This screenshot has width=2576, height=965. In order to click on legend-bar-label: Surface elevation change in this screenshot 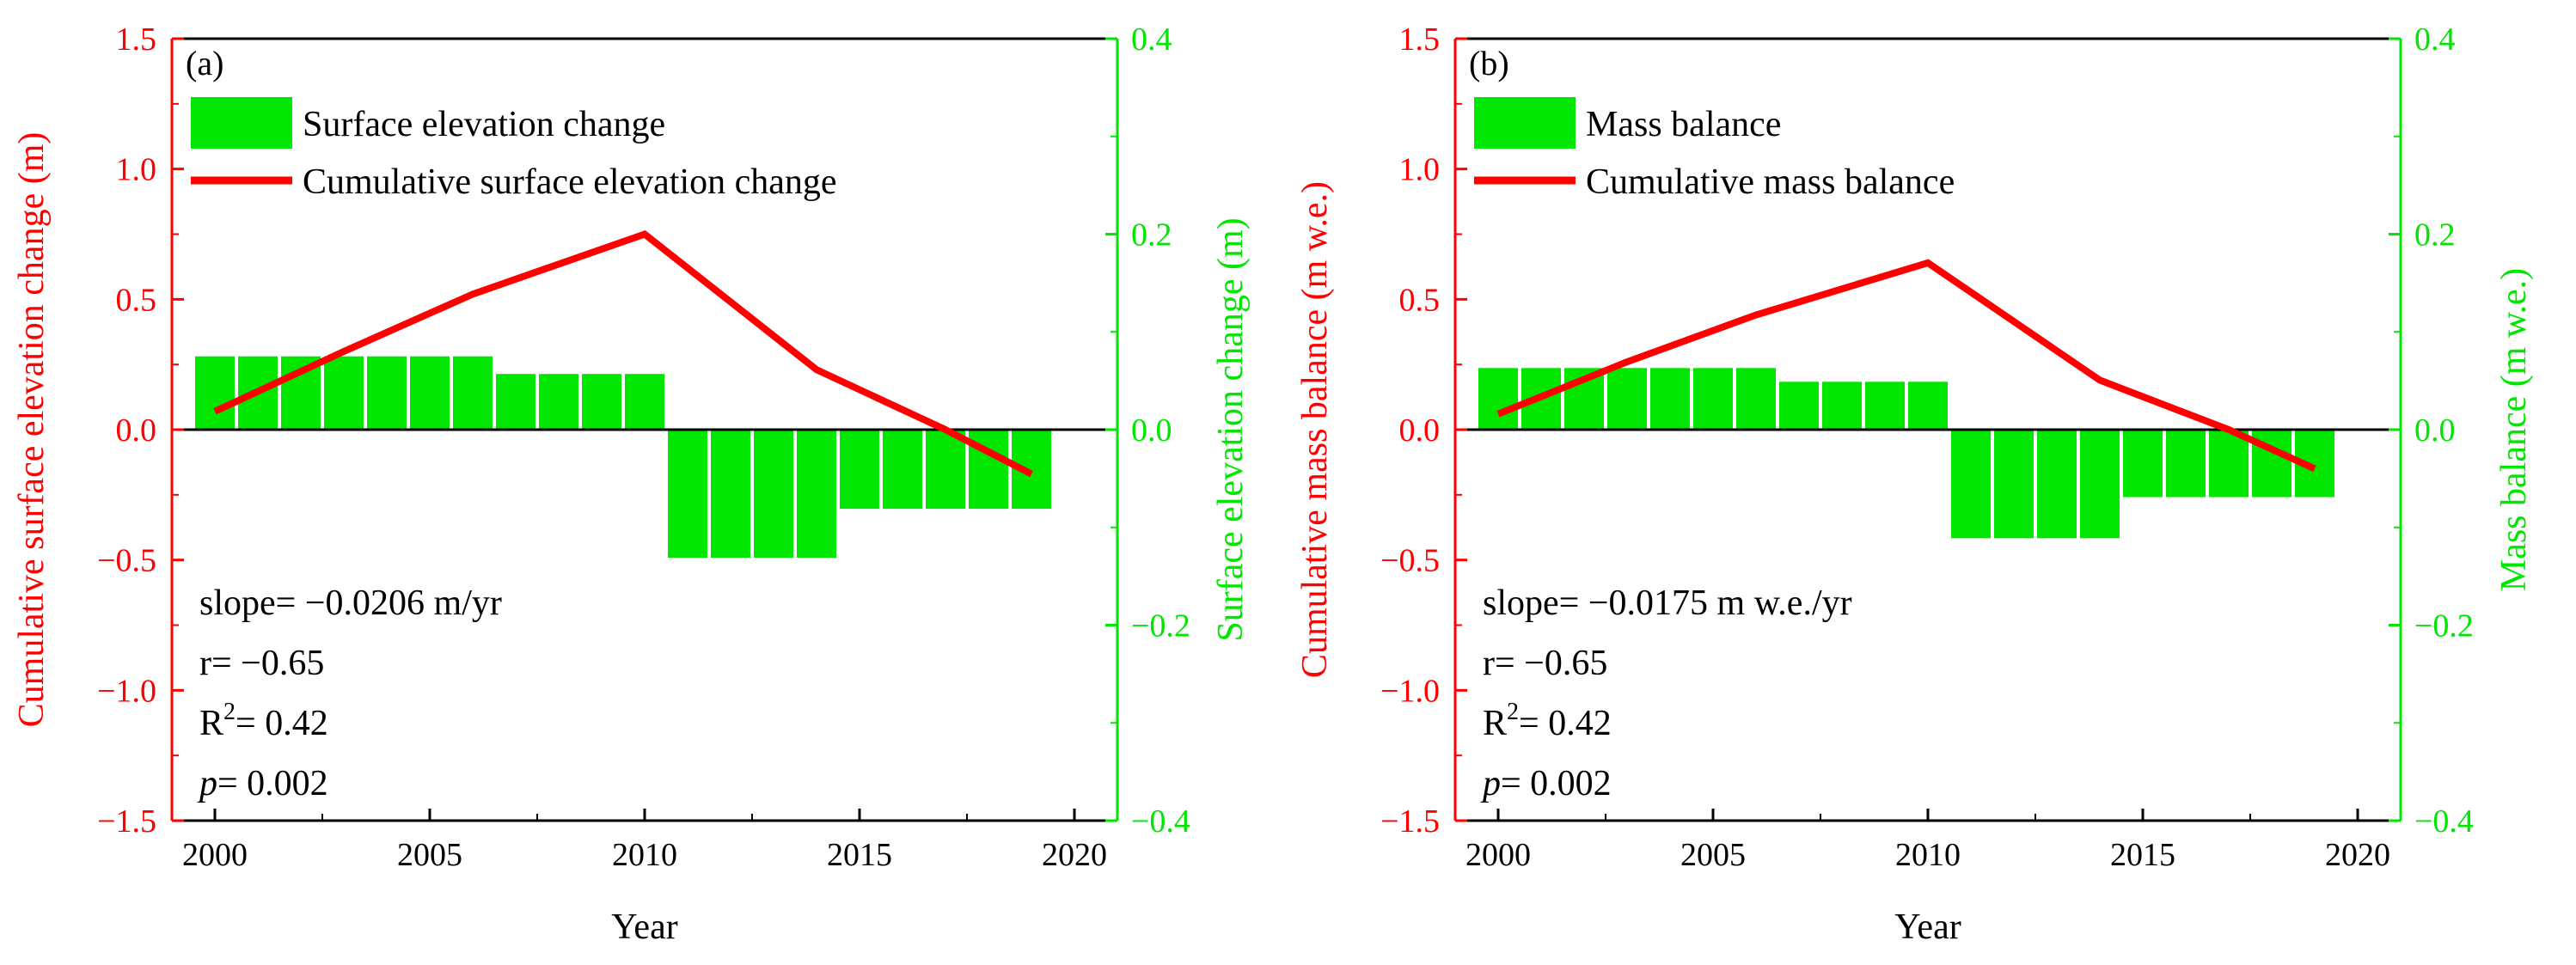, I will do `click(484, 125)`.